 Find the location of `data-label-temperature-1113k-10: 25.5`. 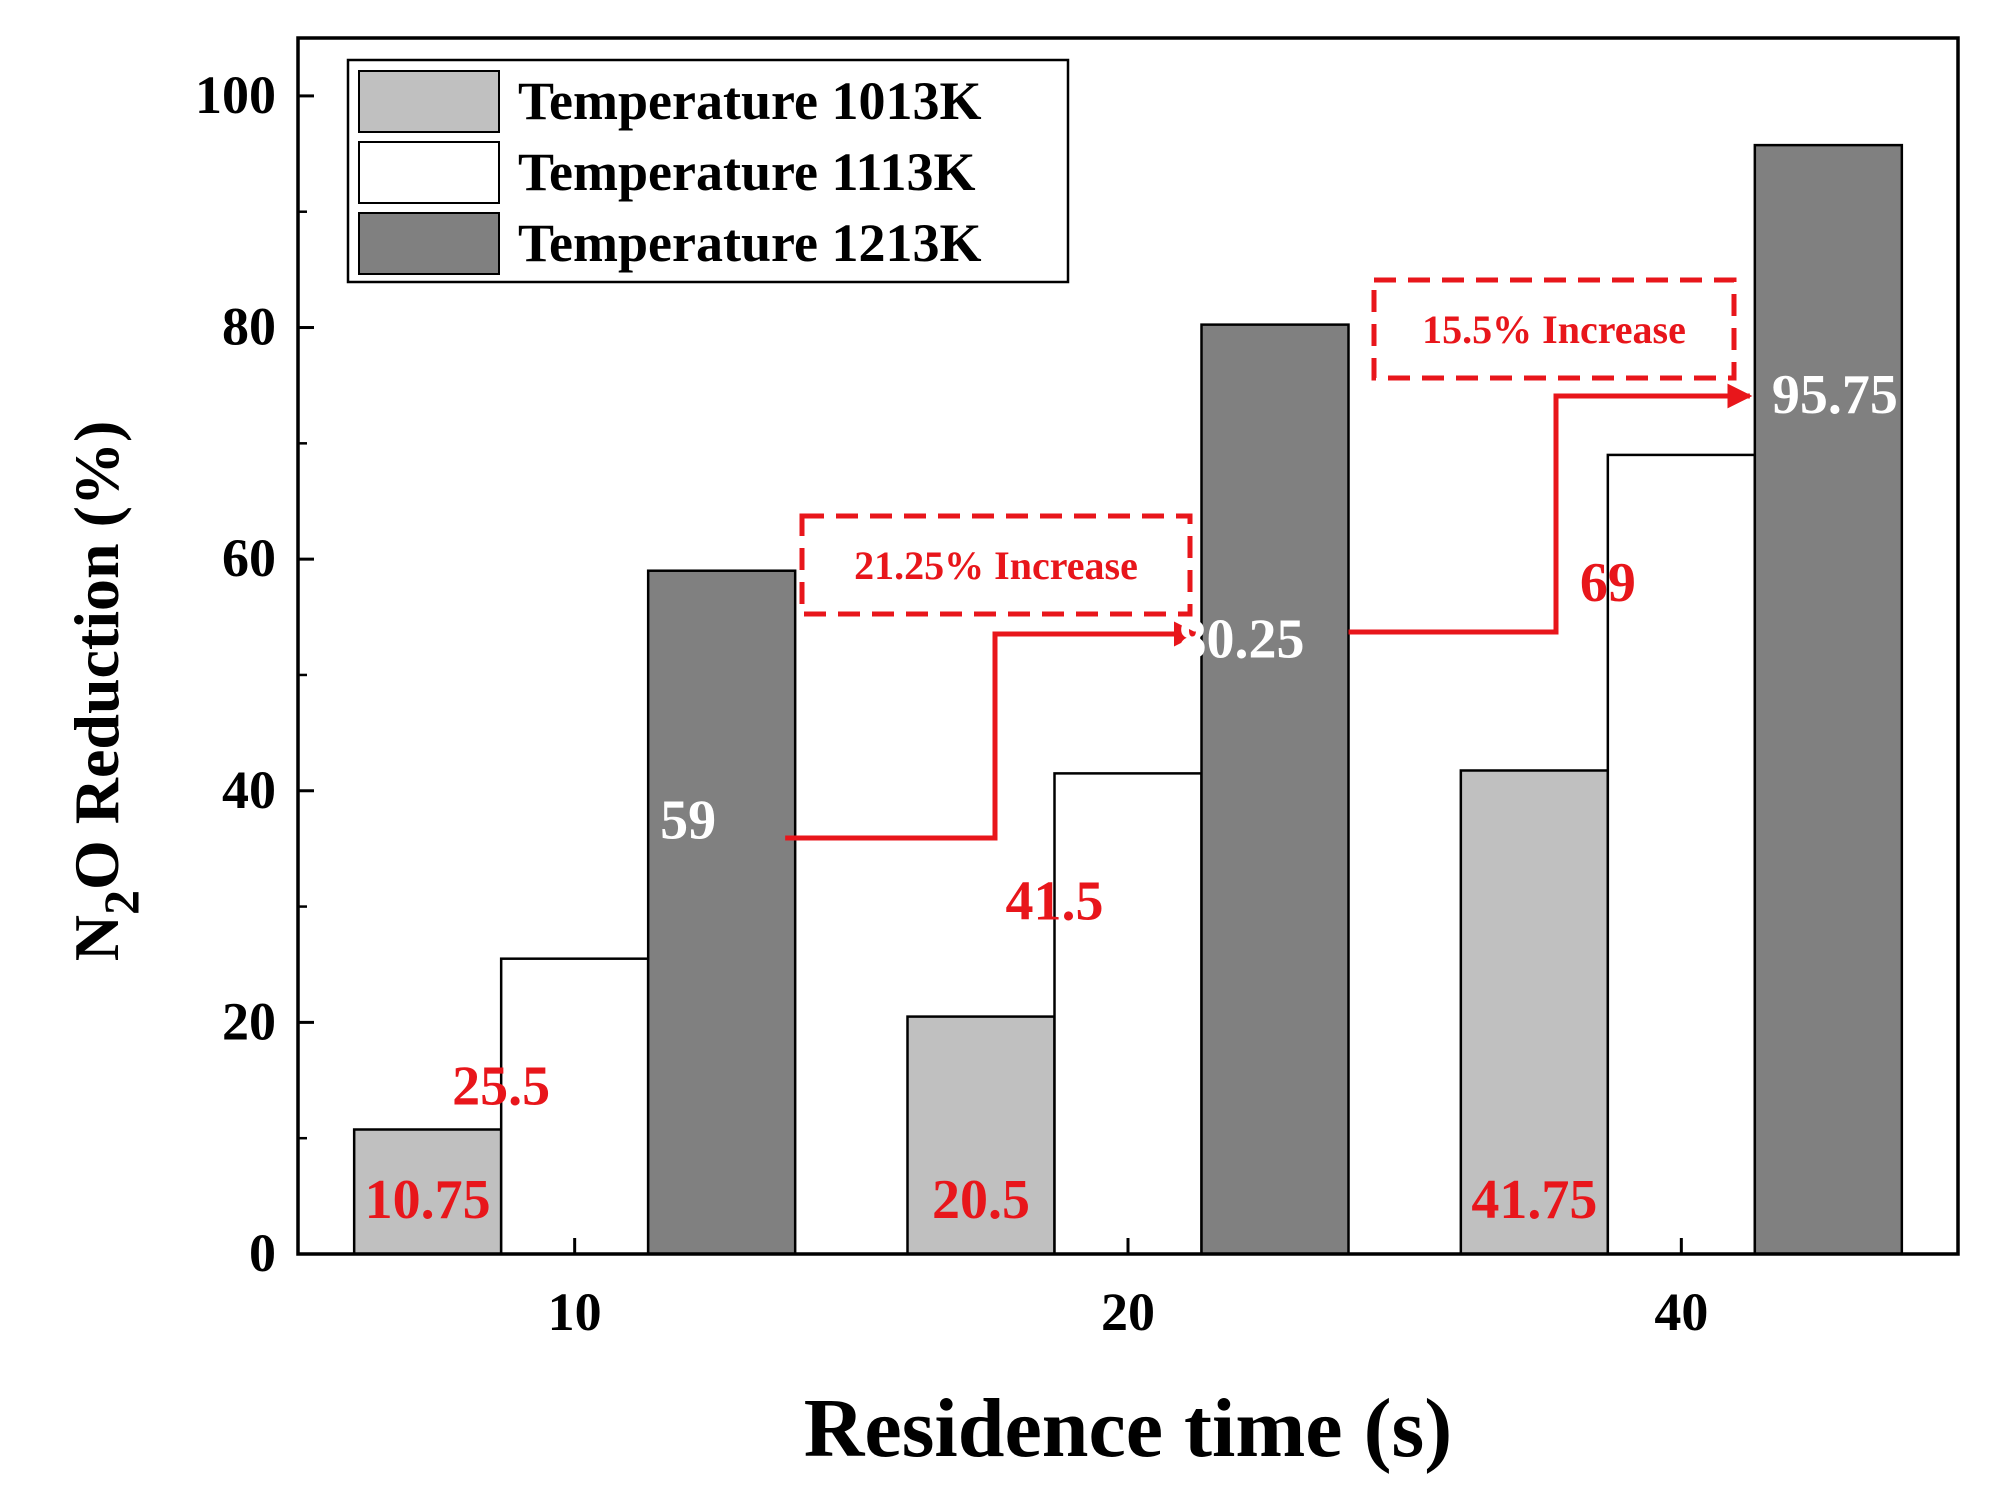

data-label-temperature-1113k-10: 25.5 is located at coordinates (501, 1087).